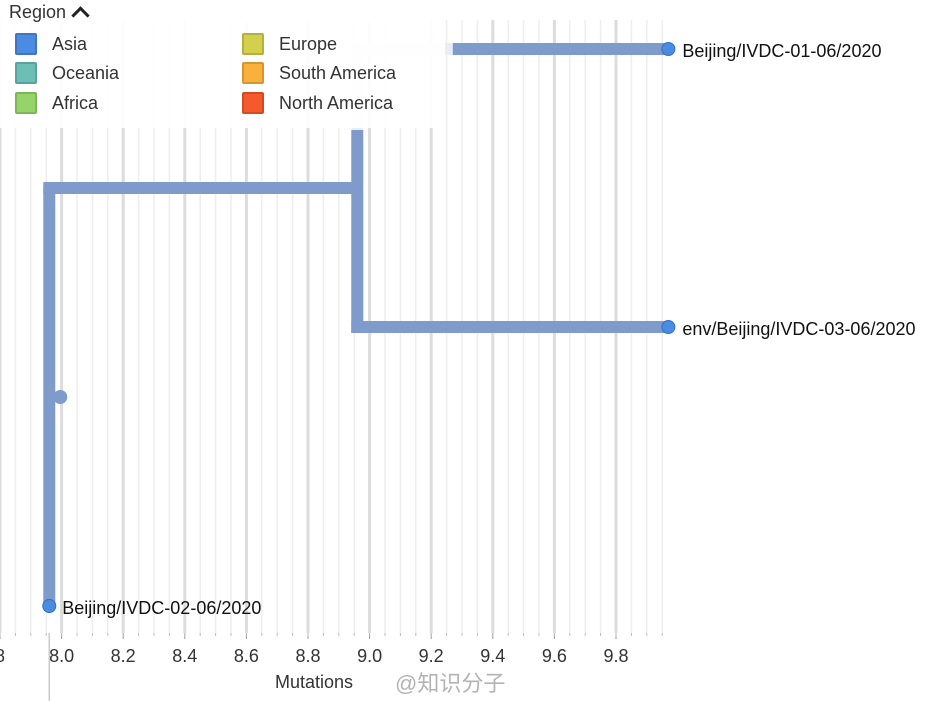  Describe the element at coordinates (307, 656) in the screenshot. I see `x-tick-label: 8.8` at that location.